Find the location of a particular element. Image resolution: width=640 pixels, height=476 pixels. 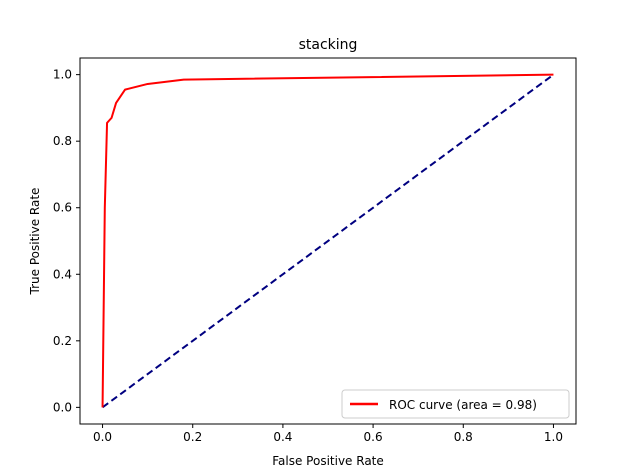

x-axis: 0.0 0.2 0.4 0.6 0.8 1.0 is located at coordinates (328, 434).